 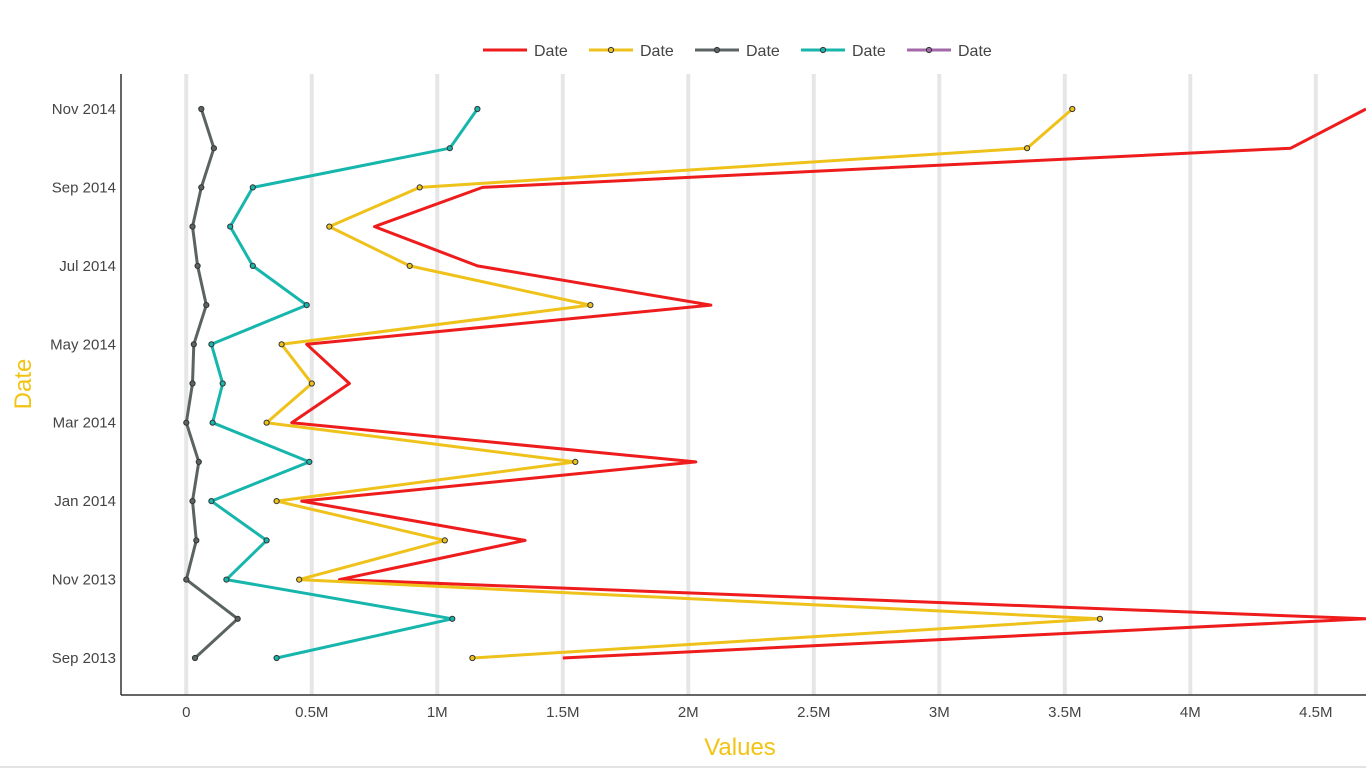 What do you see at coordinates (1064, 712) in the screenshot?
I see `x-tick-label: 3.5M` at bounding box center [1064, 712].